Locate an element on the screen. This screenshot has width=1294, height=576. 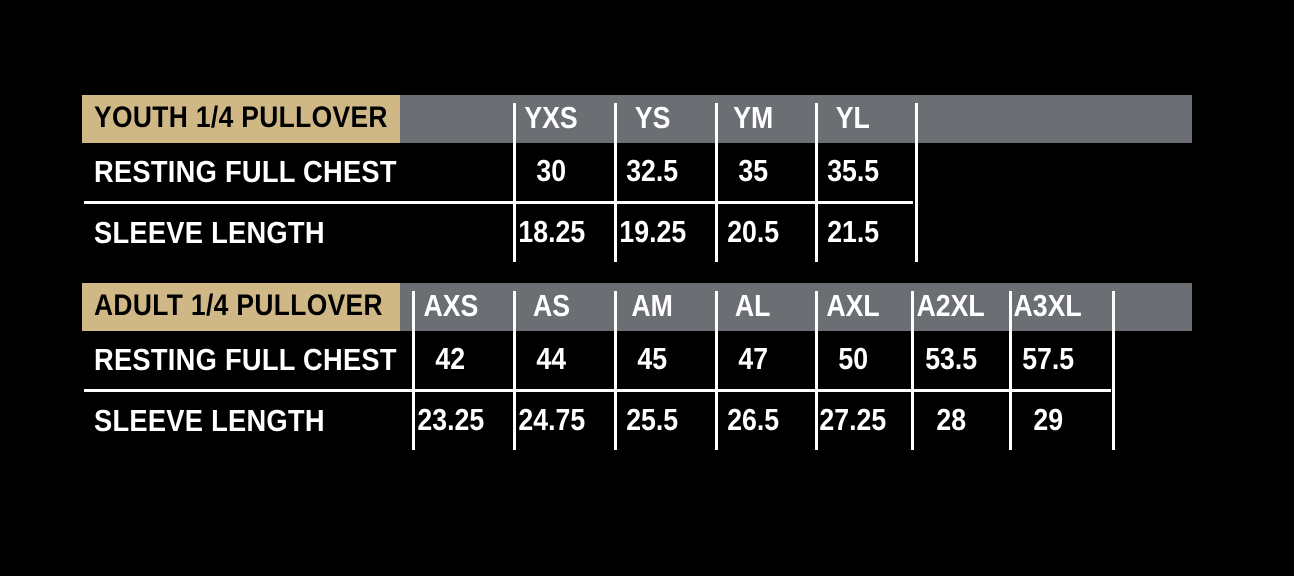
youth-size-label: YXS is located at coordinates (551, 117).